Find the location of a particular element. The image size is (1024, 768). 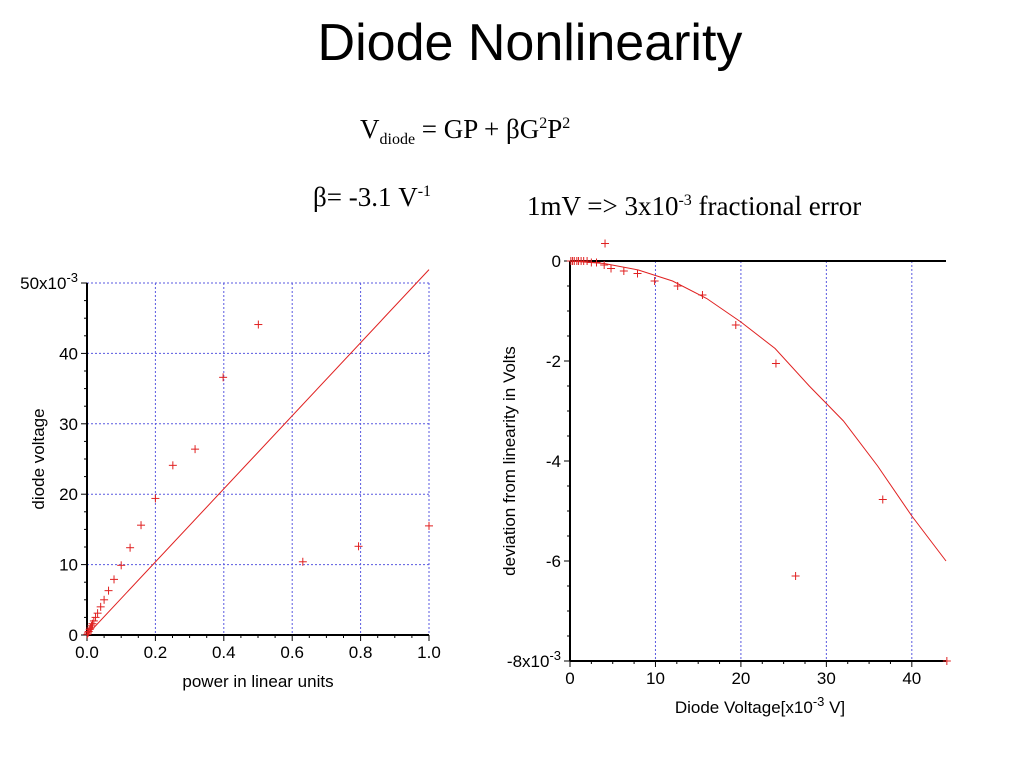

x-tick-label: 0.0 is located at coordinates (87, 652).